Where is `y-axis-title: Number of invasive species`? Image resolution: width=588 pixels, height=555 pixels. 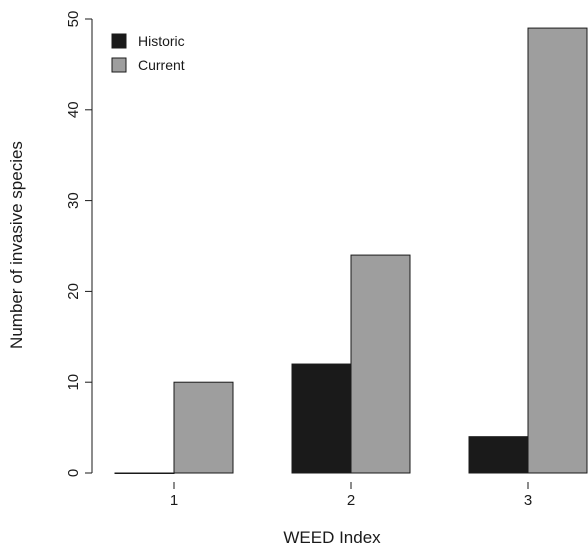 y-axis-title: Number of invasive species is located at coordinates (16, 245).